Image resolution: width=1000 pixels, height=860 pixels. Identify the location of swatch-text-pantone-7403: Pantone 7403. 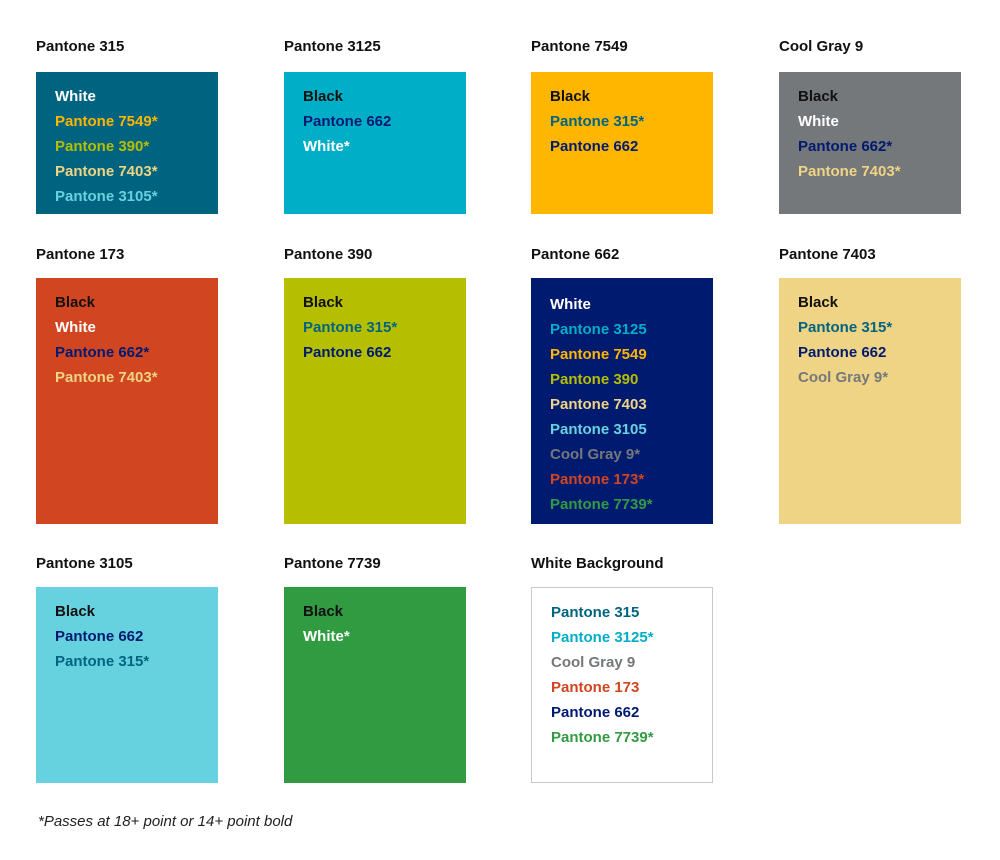
(598, 404).